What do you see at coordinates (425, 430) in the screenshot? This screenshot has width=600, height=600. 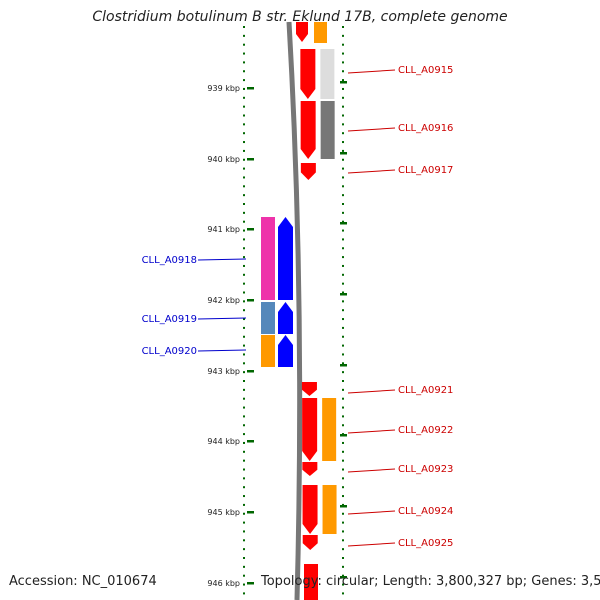 I see `gene-label-CLL_A0922: CLL_A0922` at bounding box center [425, 430].